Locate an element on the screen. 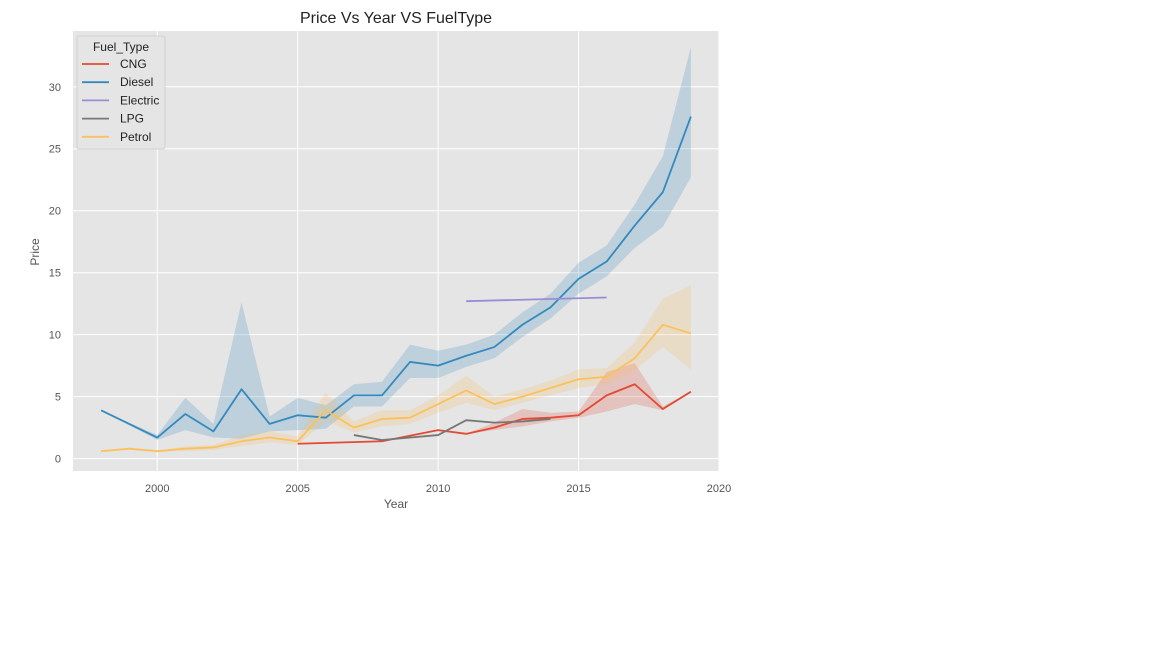 Image resolution: width=1152 pixels, height=648 pixels. x-axis-ticks: 2000 2005 2010 2015 2020 is located at coordinates (438, 489).